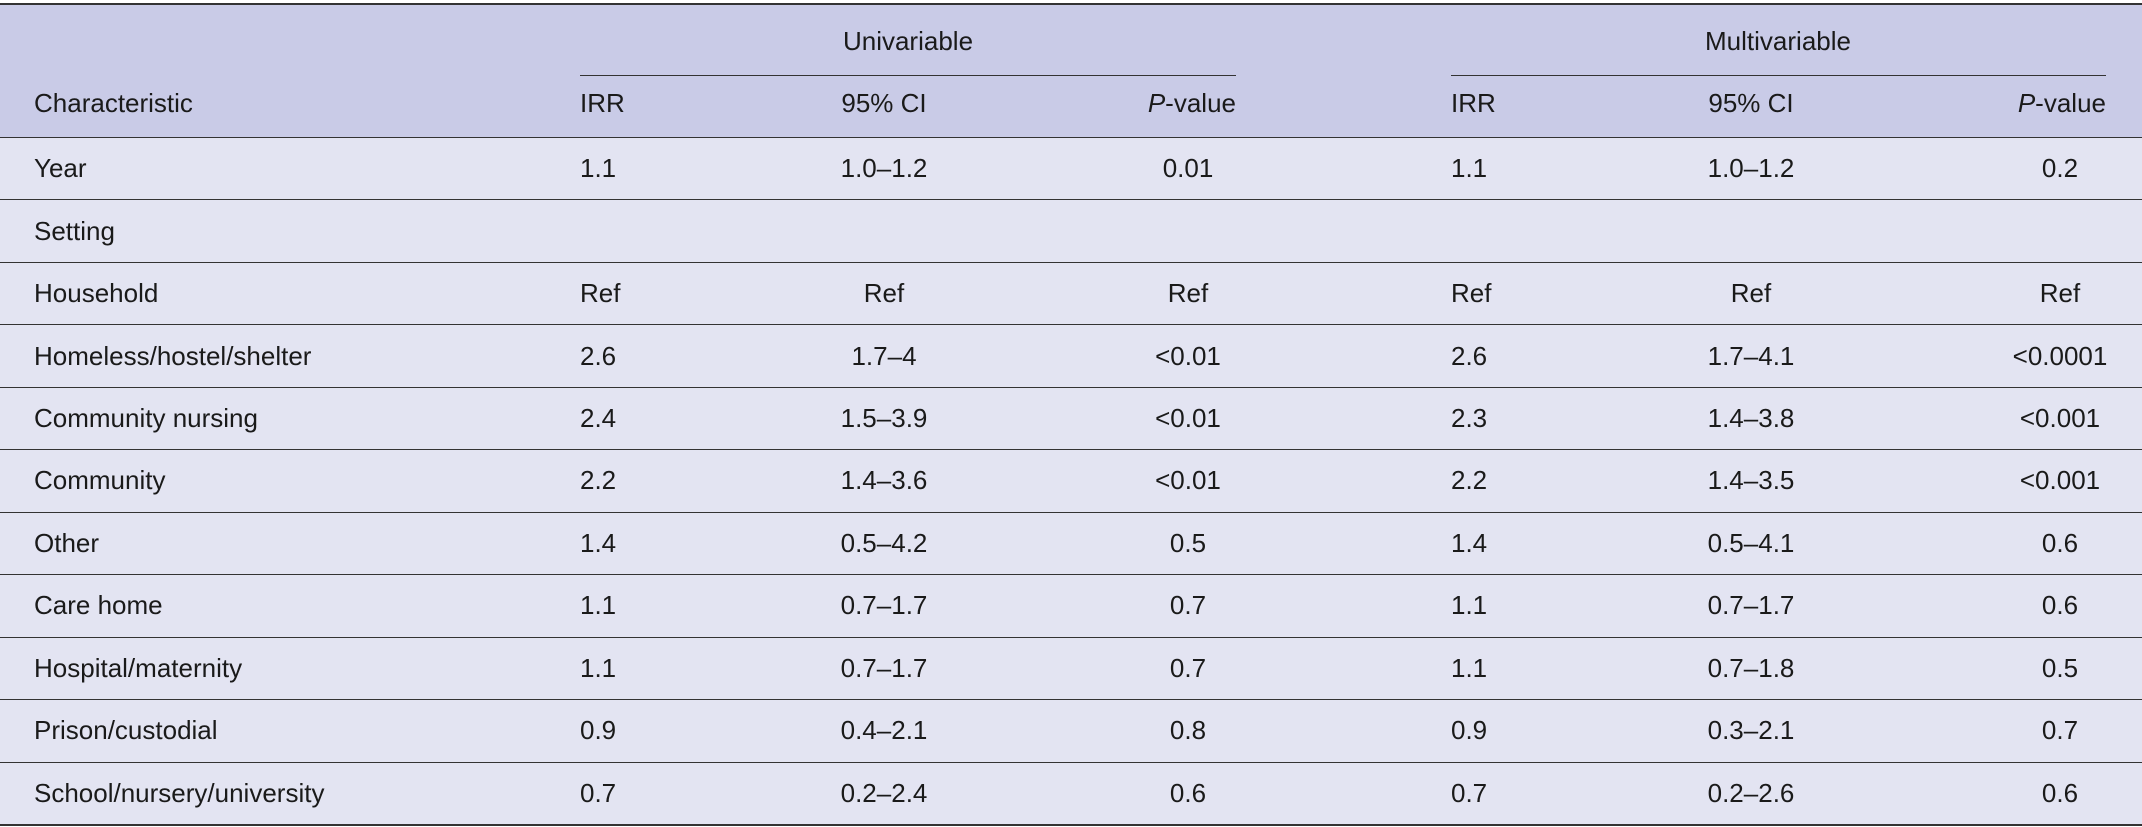 The height and width of the screenshot is (827, 2142). Describe the element at coordinates (1751, 480) in the screenshot. I see `table-cell: 1.4–3.5` at that location.